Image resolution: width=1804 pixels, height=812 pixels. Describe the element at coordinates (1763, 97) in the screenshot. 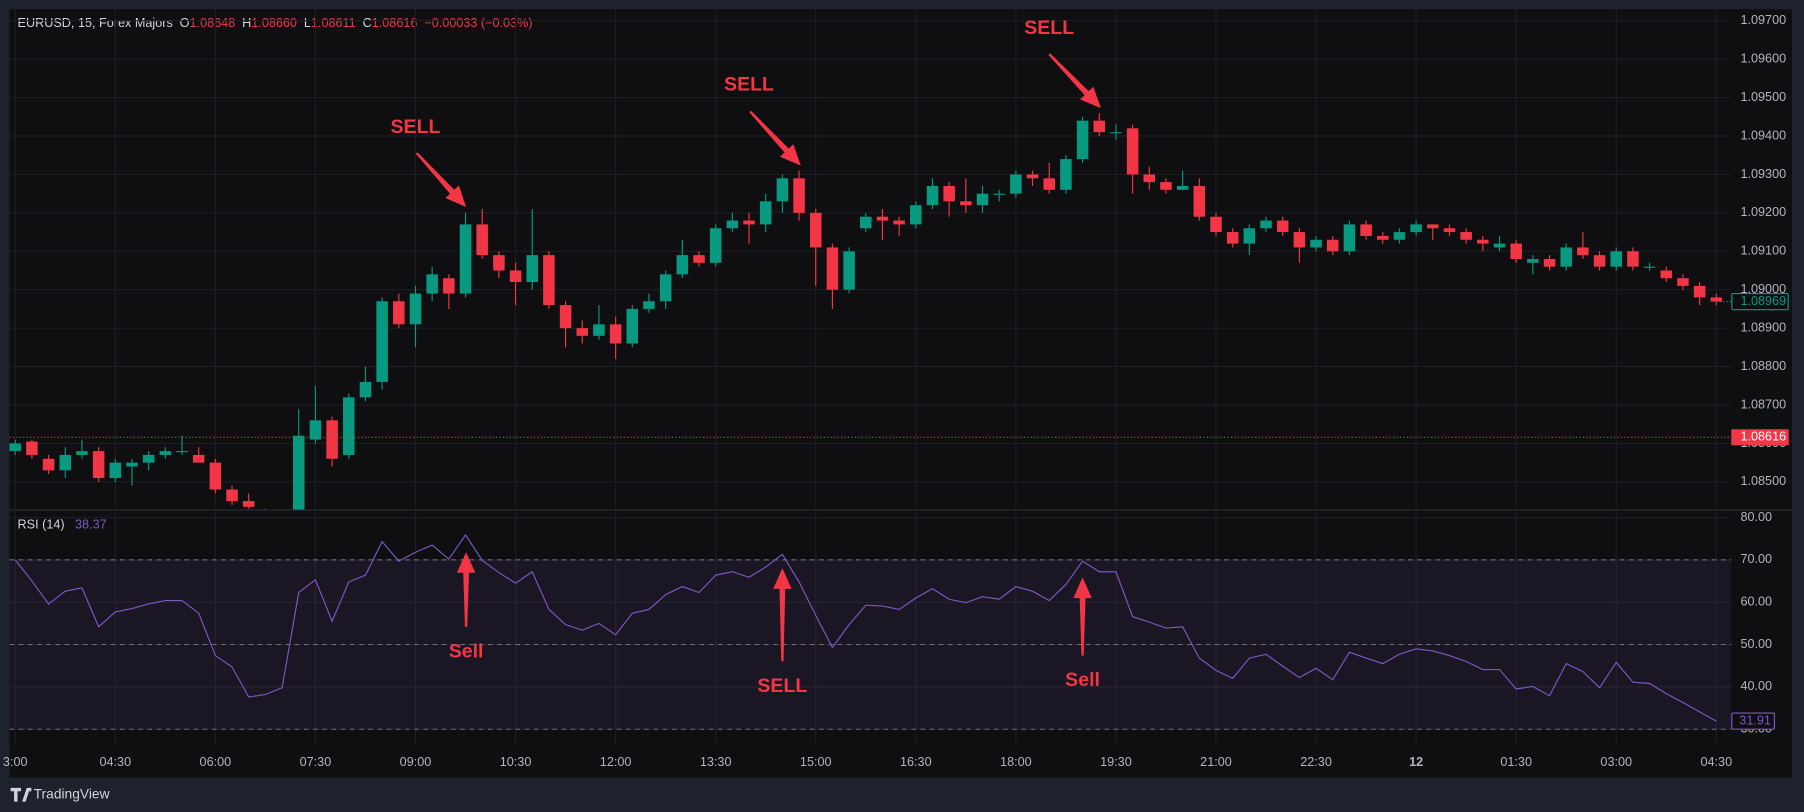

I see `y-tick-label: 1.09500` at that location.